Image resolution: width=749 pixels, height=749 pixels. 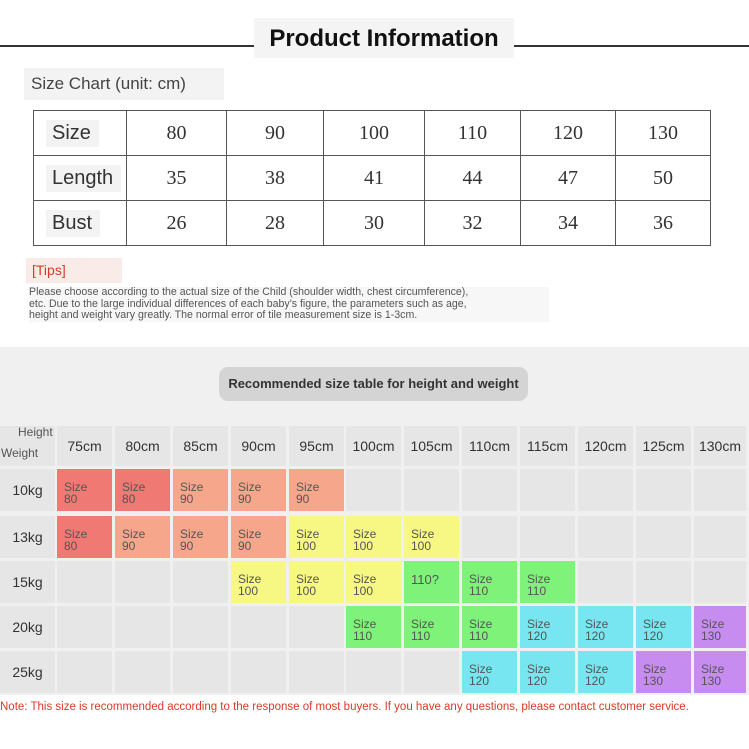 What do you see at coordinates (605, 446) in the screenshot?
I see `height-header: 120cm` at bounding box center [605, 446].